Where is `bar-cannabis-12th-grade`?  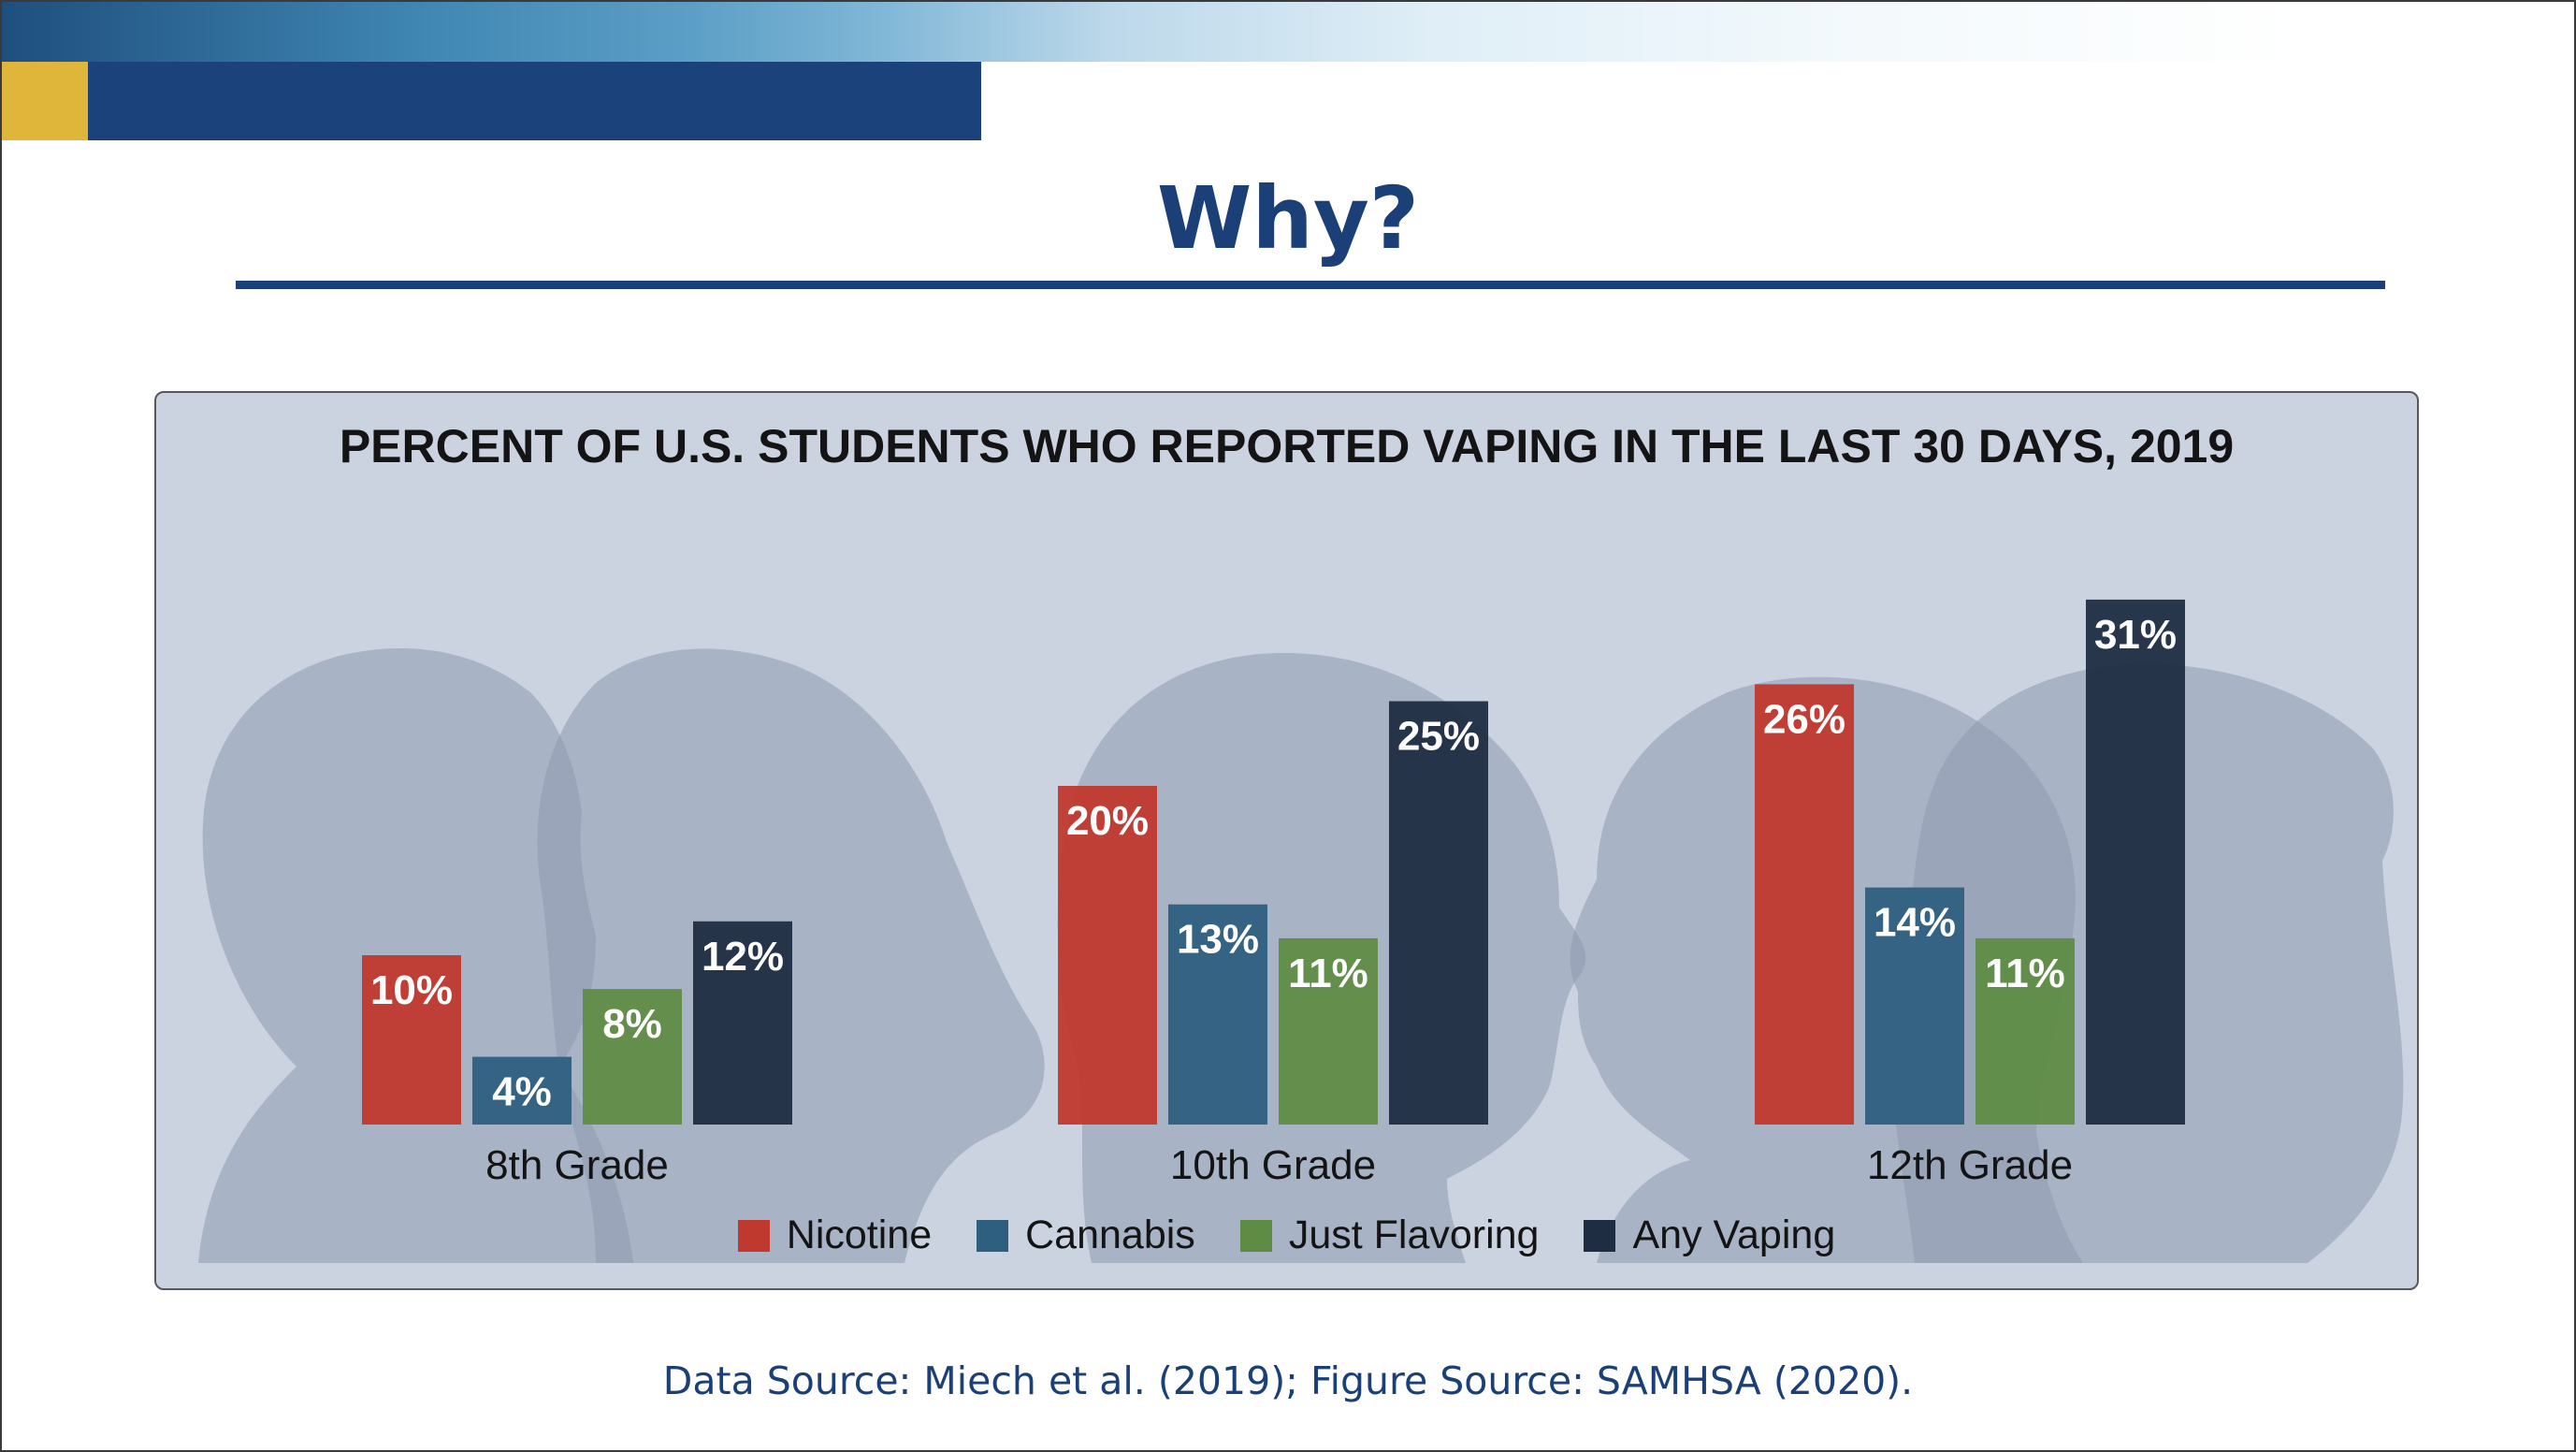 bar-cannabis-12th-grade is located at coordinates (1914, 1006).